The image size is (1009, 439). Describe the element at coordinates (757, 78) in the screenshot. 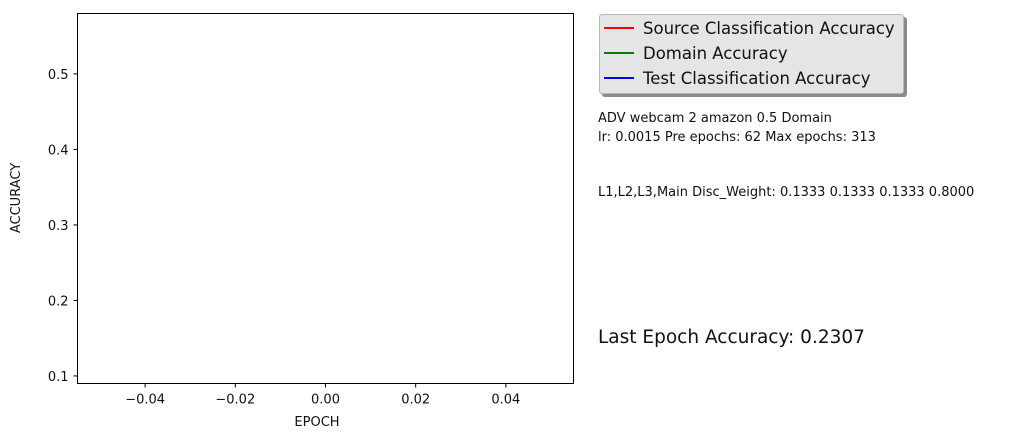

I see `legend-label-test: Test Classification Accuracy` at that location.